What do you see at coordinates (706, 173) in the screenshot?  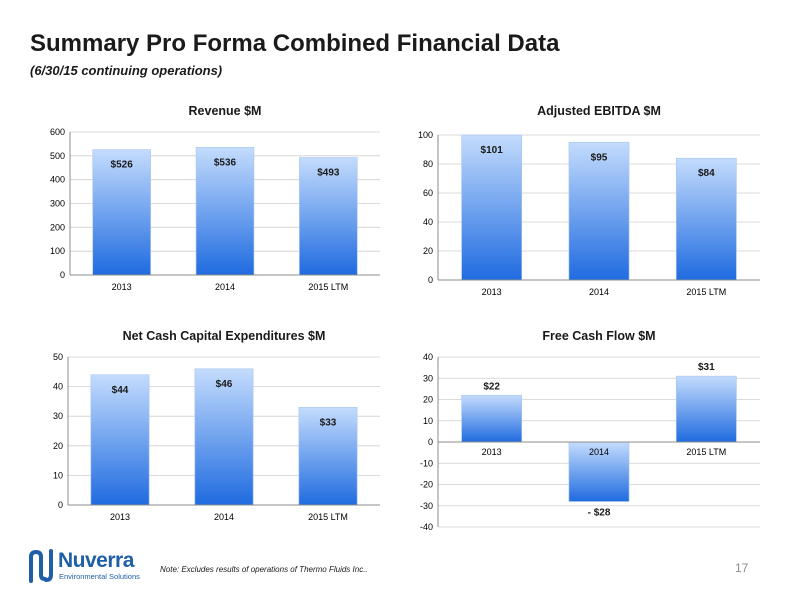 I see `data-label: $84` at bounding box center [706, 173].